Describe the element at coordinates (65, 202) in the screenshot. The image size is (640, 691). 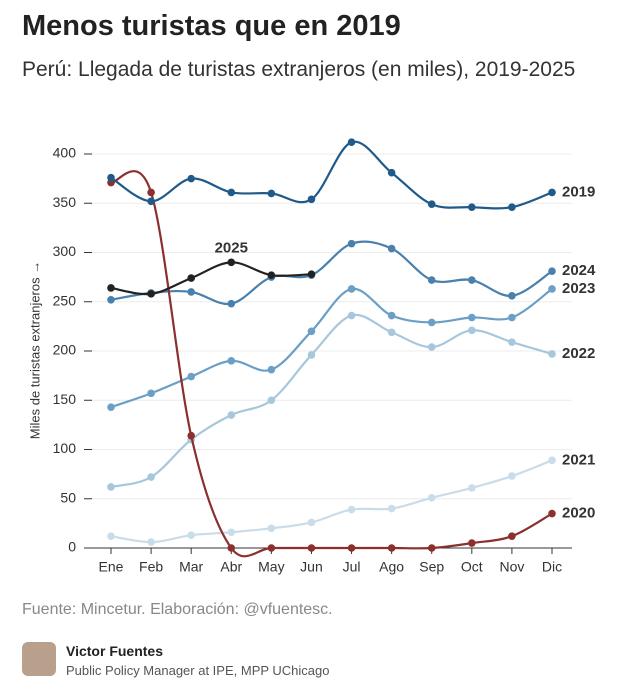
I see `y-tick-label: 350` at that location.